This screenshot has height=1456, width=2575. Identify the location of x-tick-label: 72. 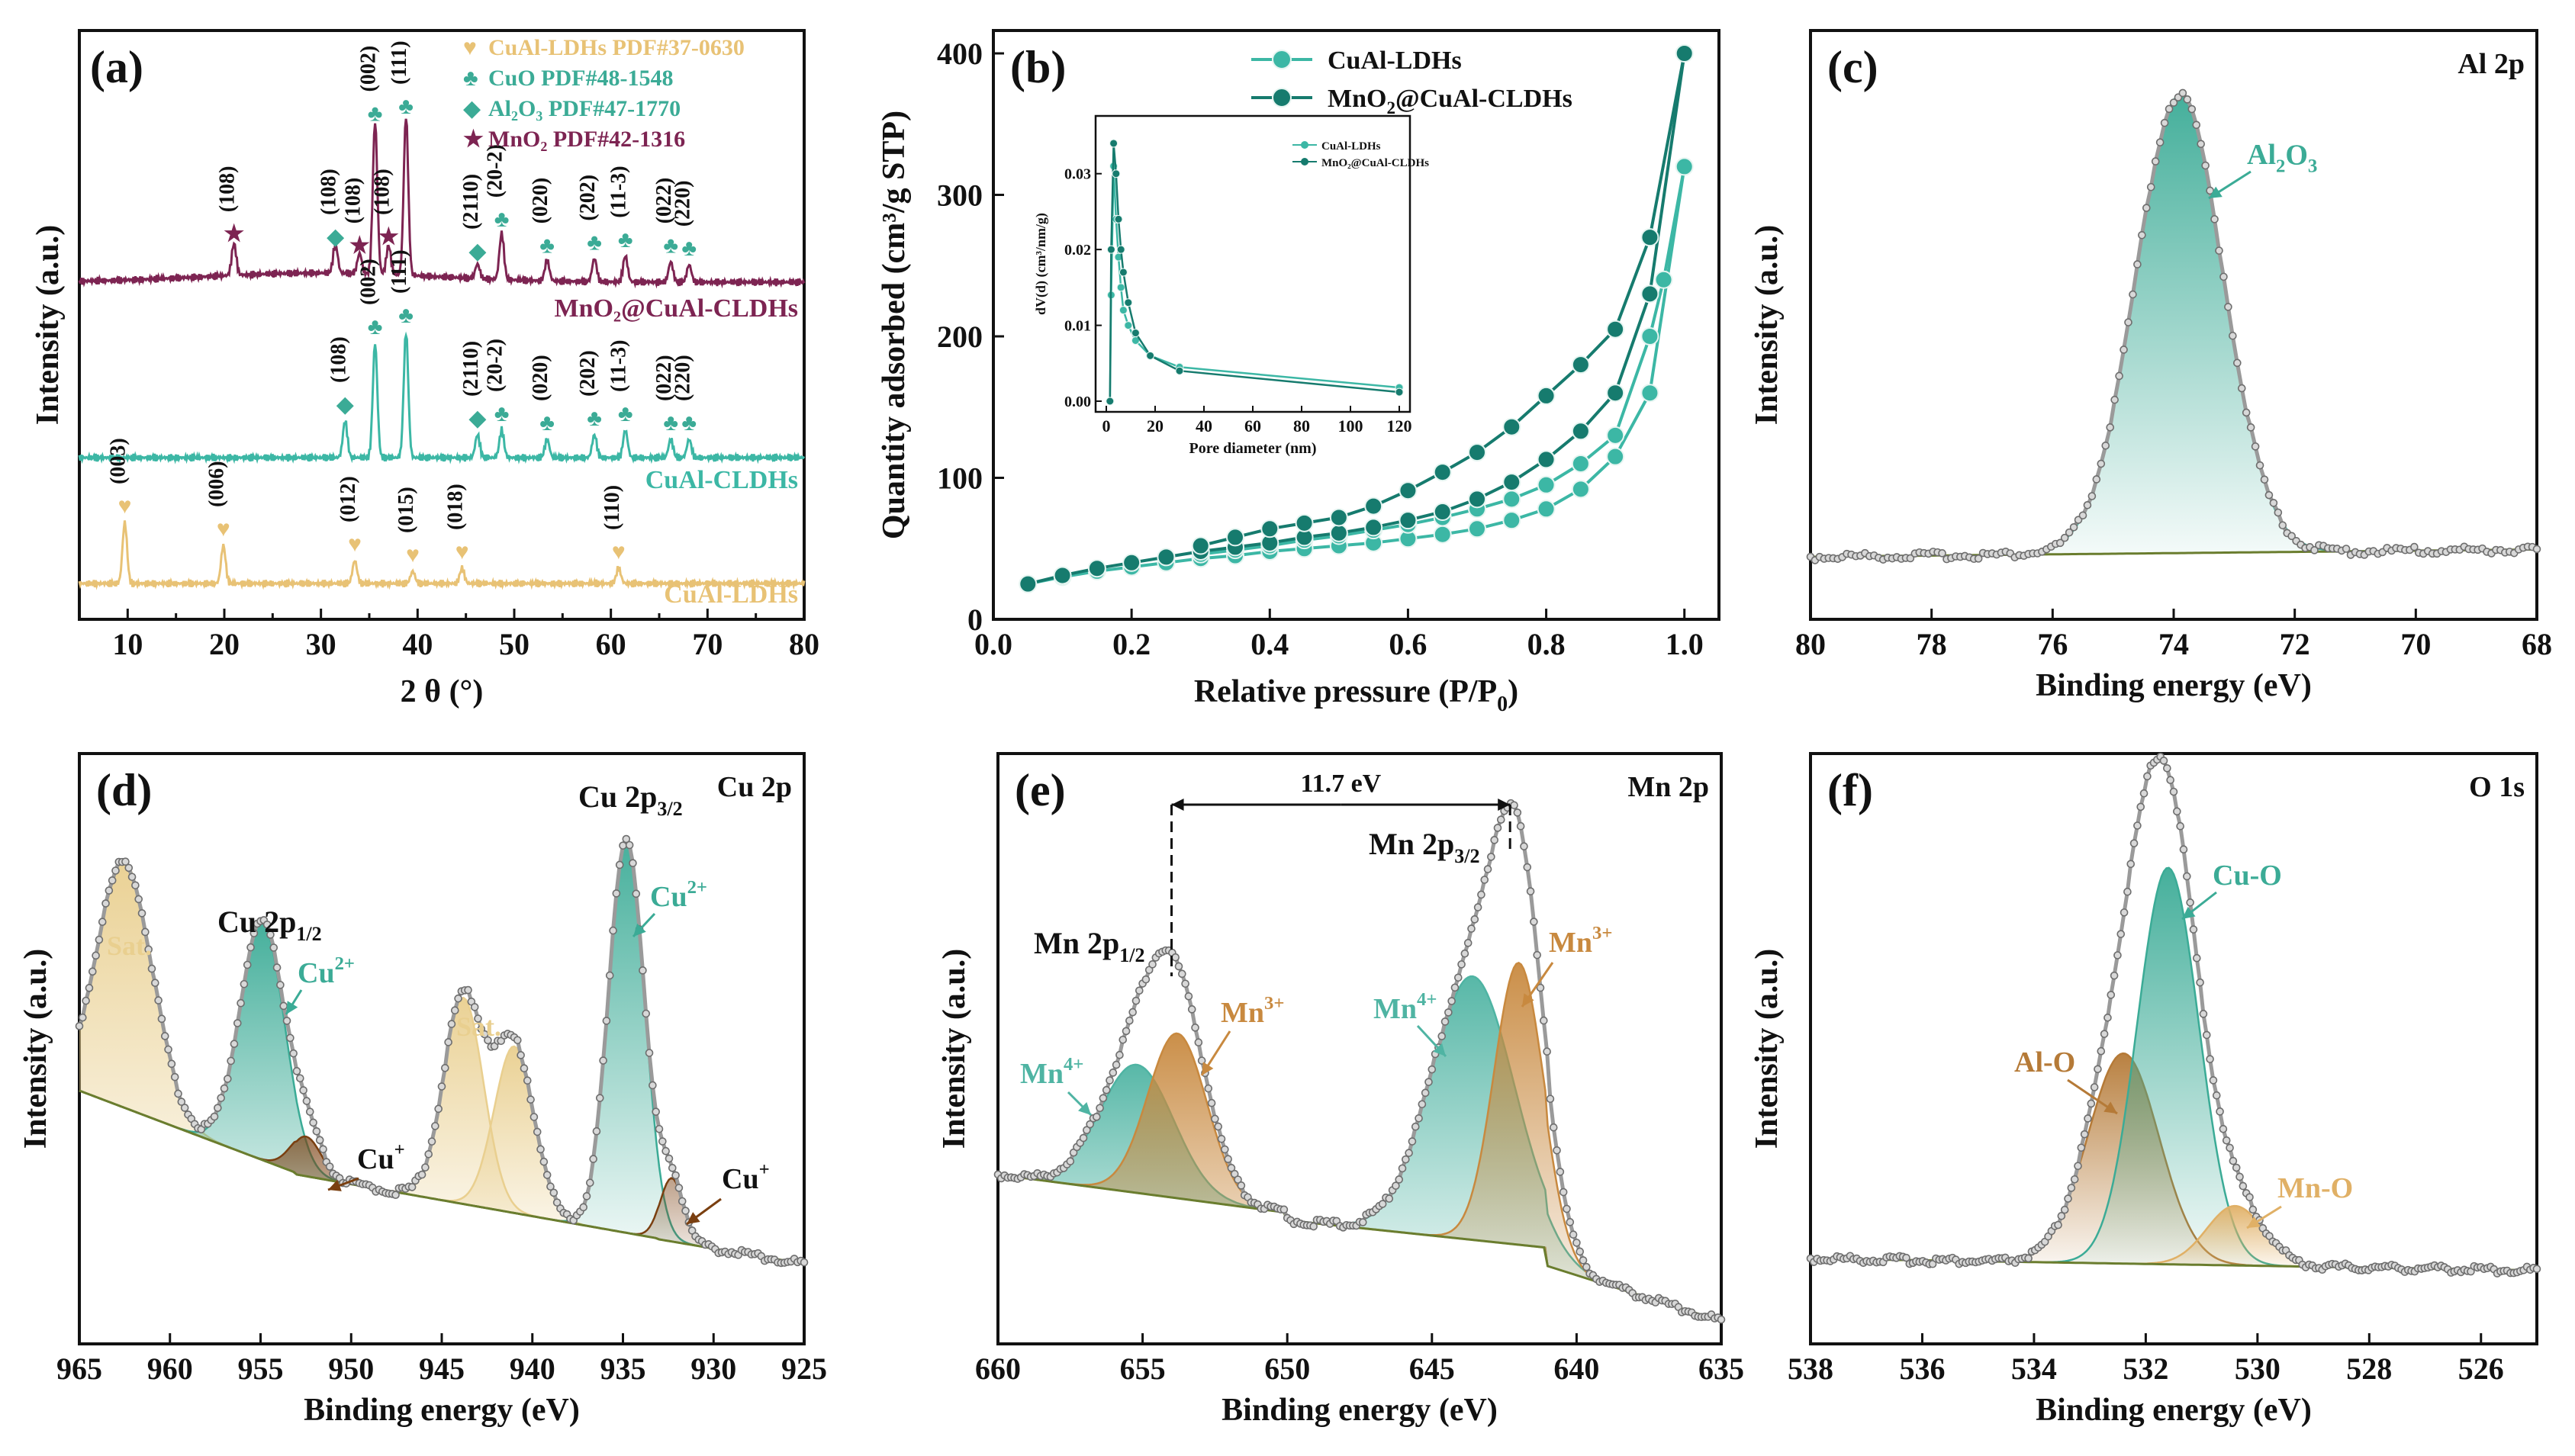
(2295, 644).